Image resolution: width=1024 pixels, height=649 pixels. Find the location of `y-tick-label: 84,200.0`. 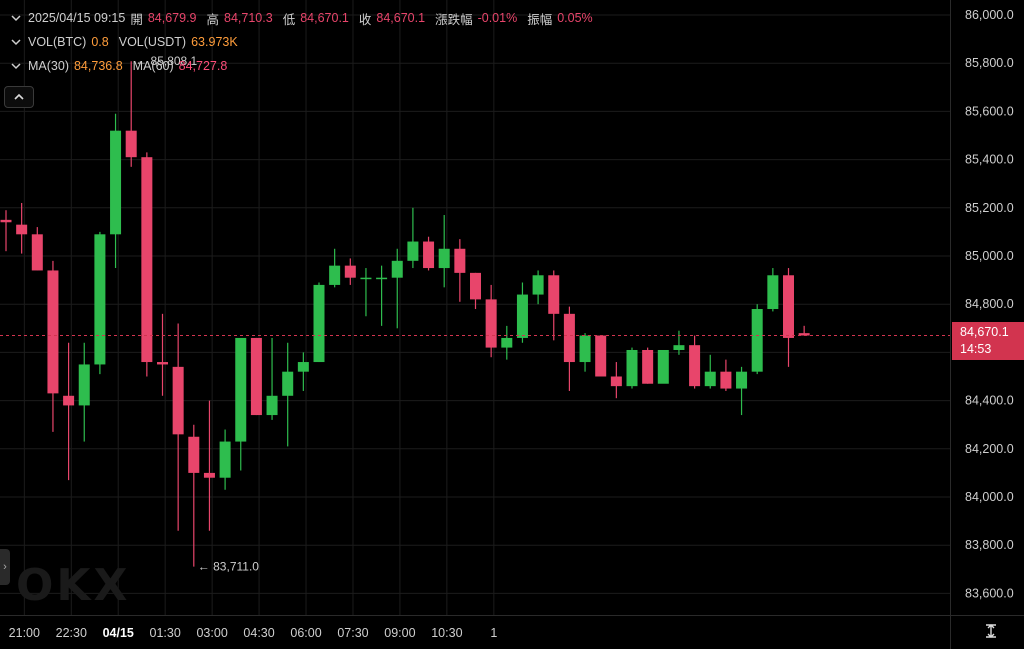

y-tick-label: 84,200.0 is located at coordinates (989, 449).